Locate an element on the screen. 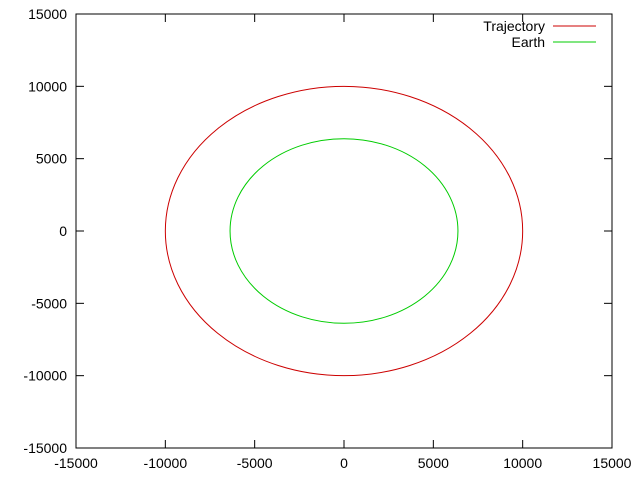 The image size is (640, 480). y-tick-label: 0 is located at coordinates (63, 231).